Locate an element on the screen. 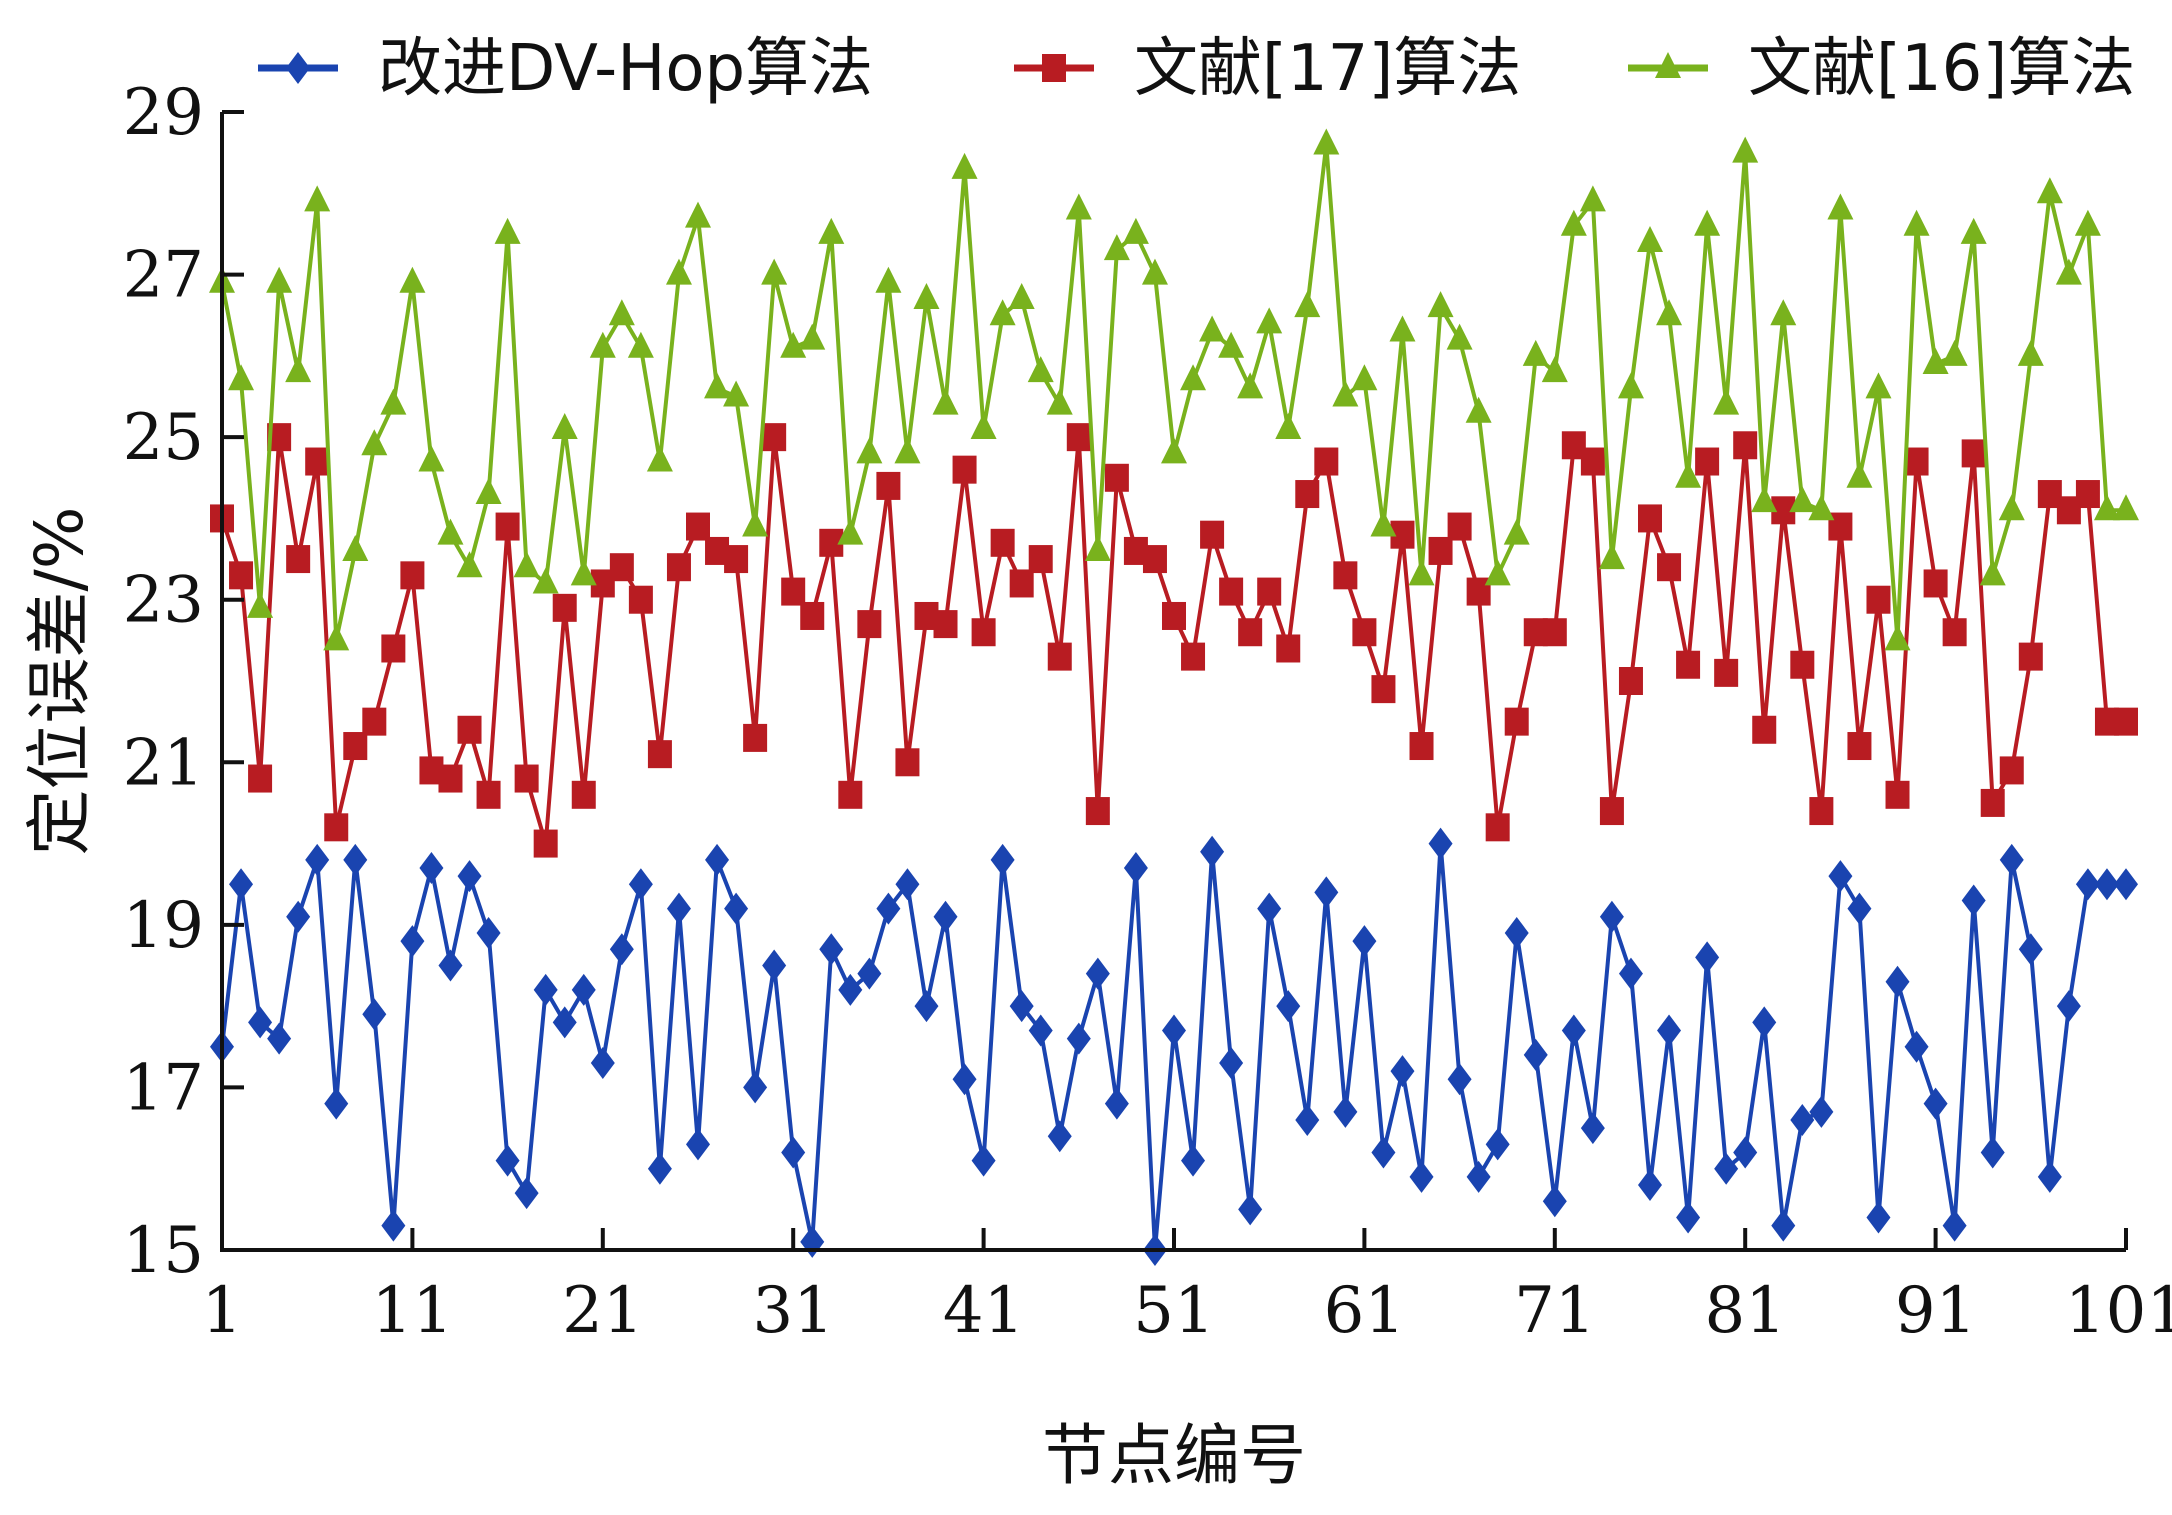  y-tick-label: 25 is located at coordinates (163, 438).